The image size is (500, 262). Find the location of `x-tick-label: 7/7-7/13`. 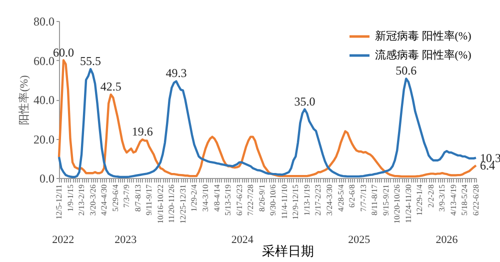

x-tick-label: 7/7-7/13 is located at coordinates (363, 198).